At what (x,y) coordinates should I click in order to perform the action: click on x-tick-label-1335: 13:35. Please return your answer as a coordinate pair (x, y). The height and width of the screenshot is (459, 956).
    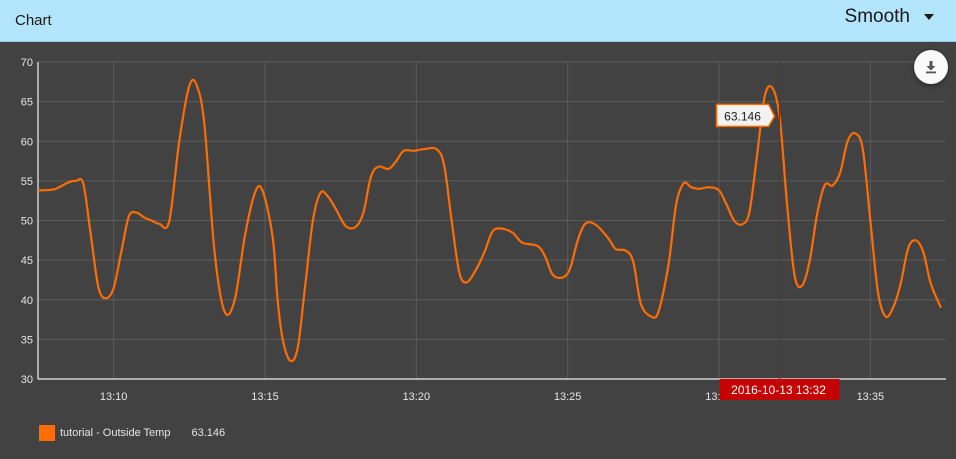
    Looking at the image, I should click on (871, 397).